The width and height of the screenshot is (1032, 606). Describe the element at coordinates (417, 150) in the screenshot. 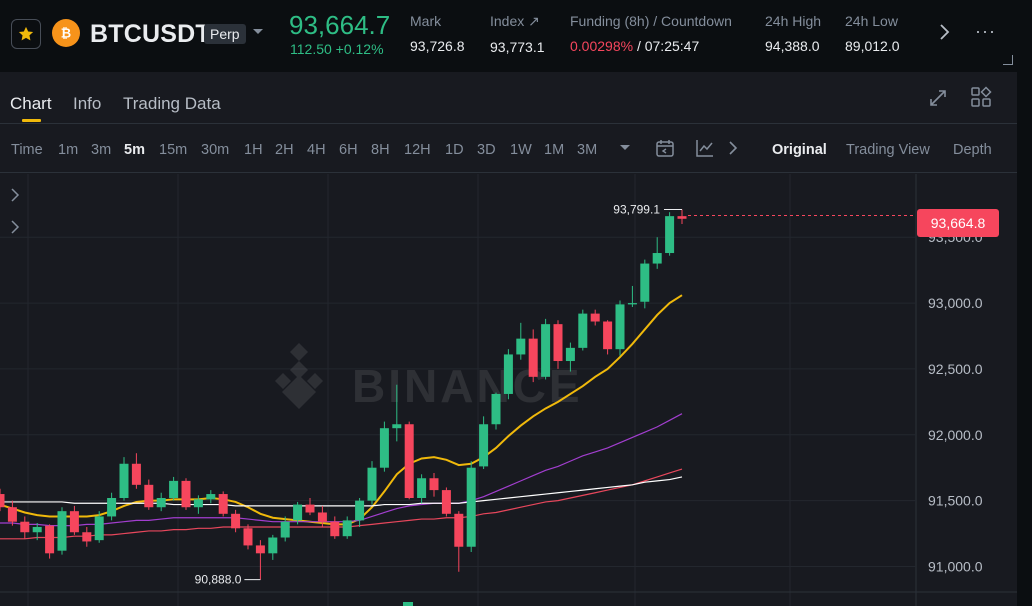

I see `timeframe-12h: 12H` at that location.